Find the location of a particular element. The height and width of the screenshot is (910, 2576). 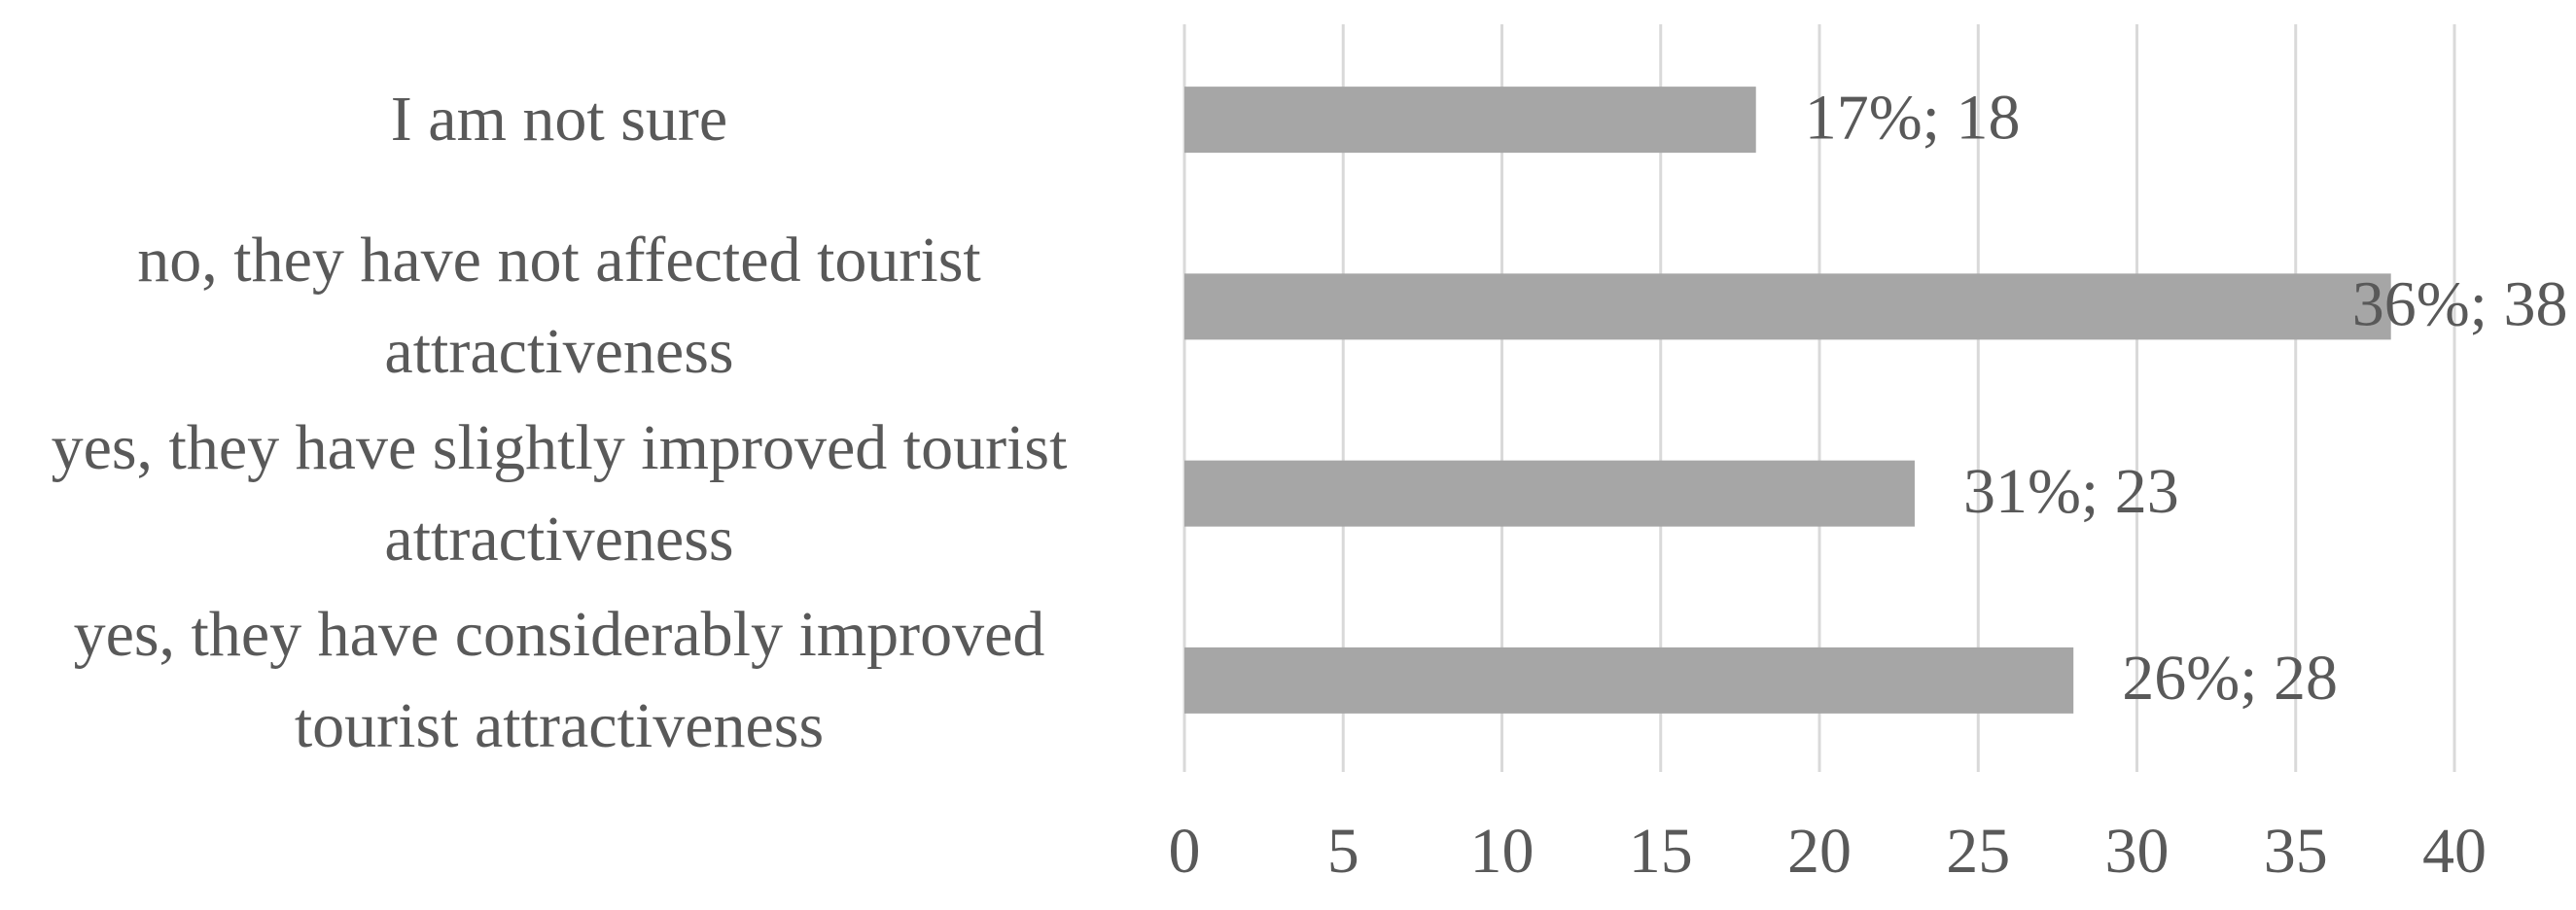

x-tick-label: 30 is located at coordinates (2137, 851).